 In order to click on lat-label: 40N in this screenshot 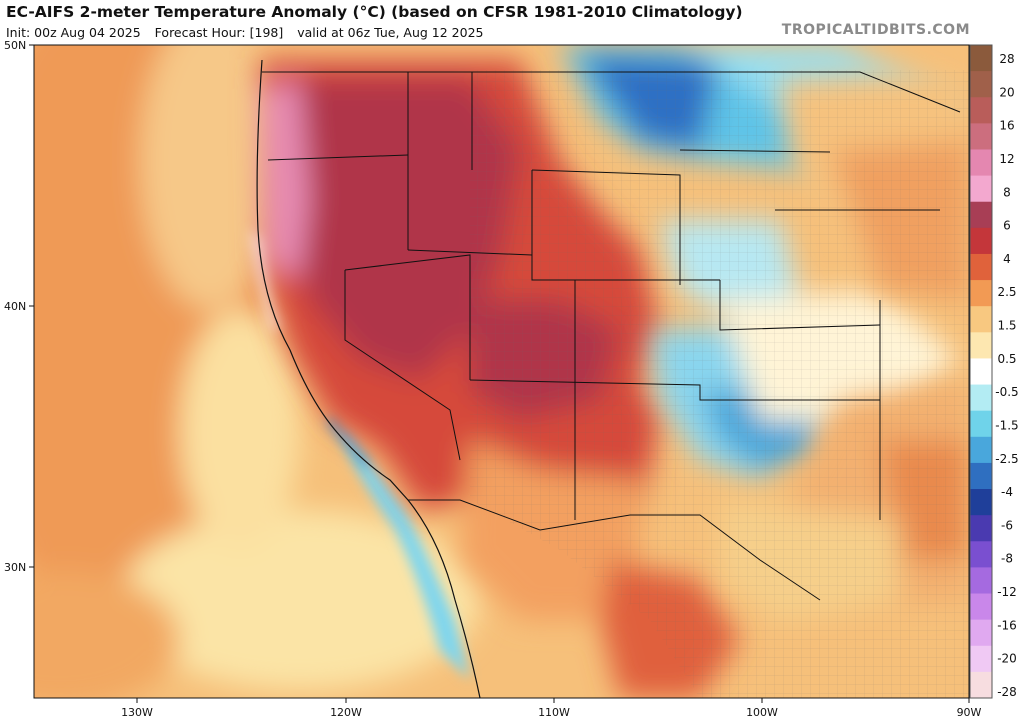, I will do `click(15, 306)`.